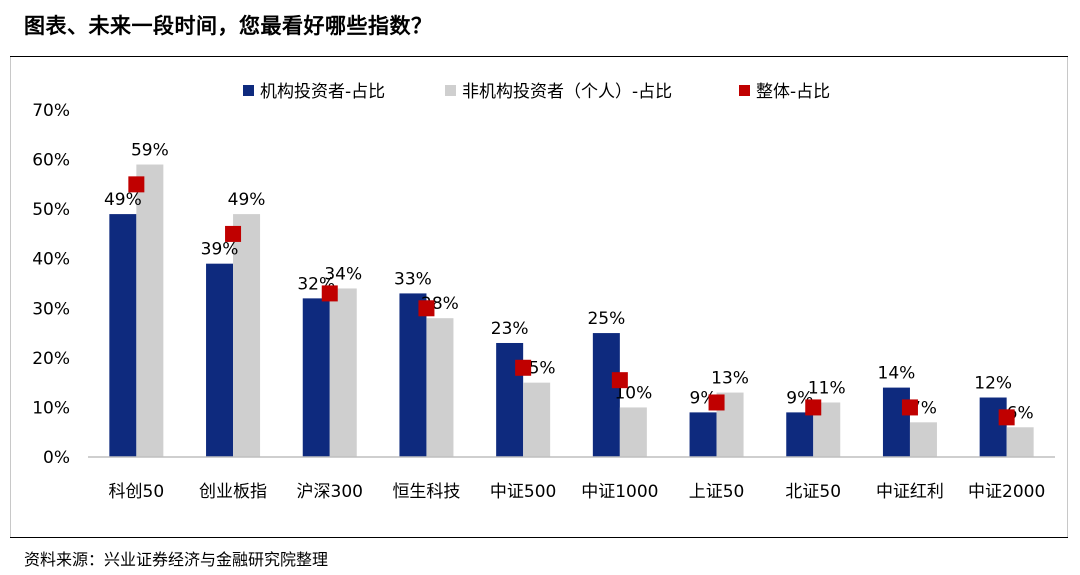  Describe the element at coordinates (793, 92) in the screenshot. I see `legend-label: 整体-占比` at that location.